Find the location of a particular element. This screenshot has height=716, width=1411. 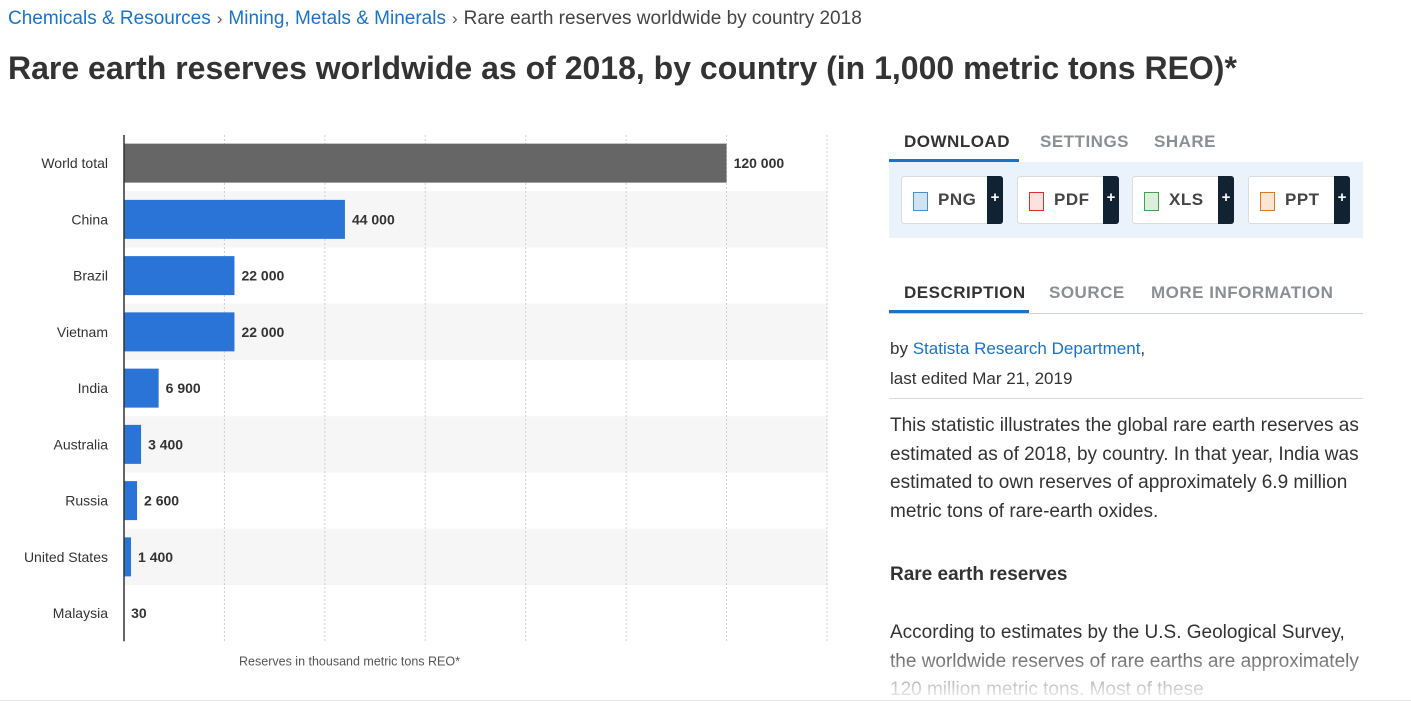

info-tabs: DESCRIPTION SOURCE MORE INFORMATION is located at coordinates (1126, 294).